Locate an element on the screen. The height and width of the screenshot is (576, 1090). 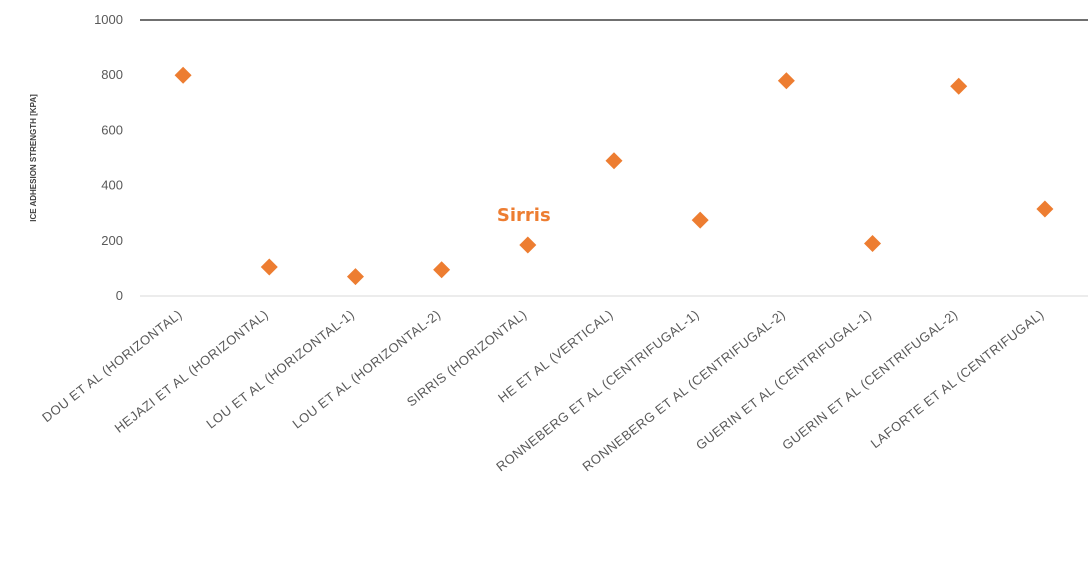
x-tick-label: HEJAZI ET AL (HORIZONTAL) is located at coordinates (191, 371).